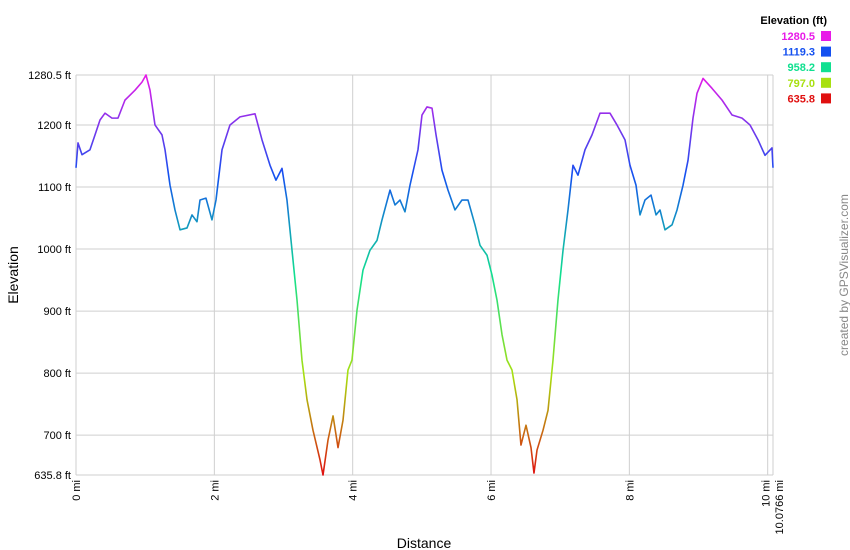  I want to click on legend-label: 958.2, so click(801, 68).